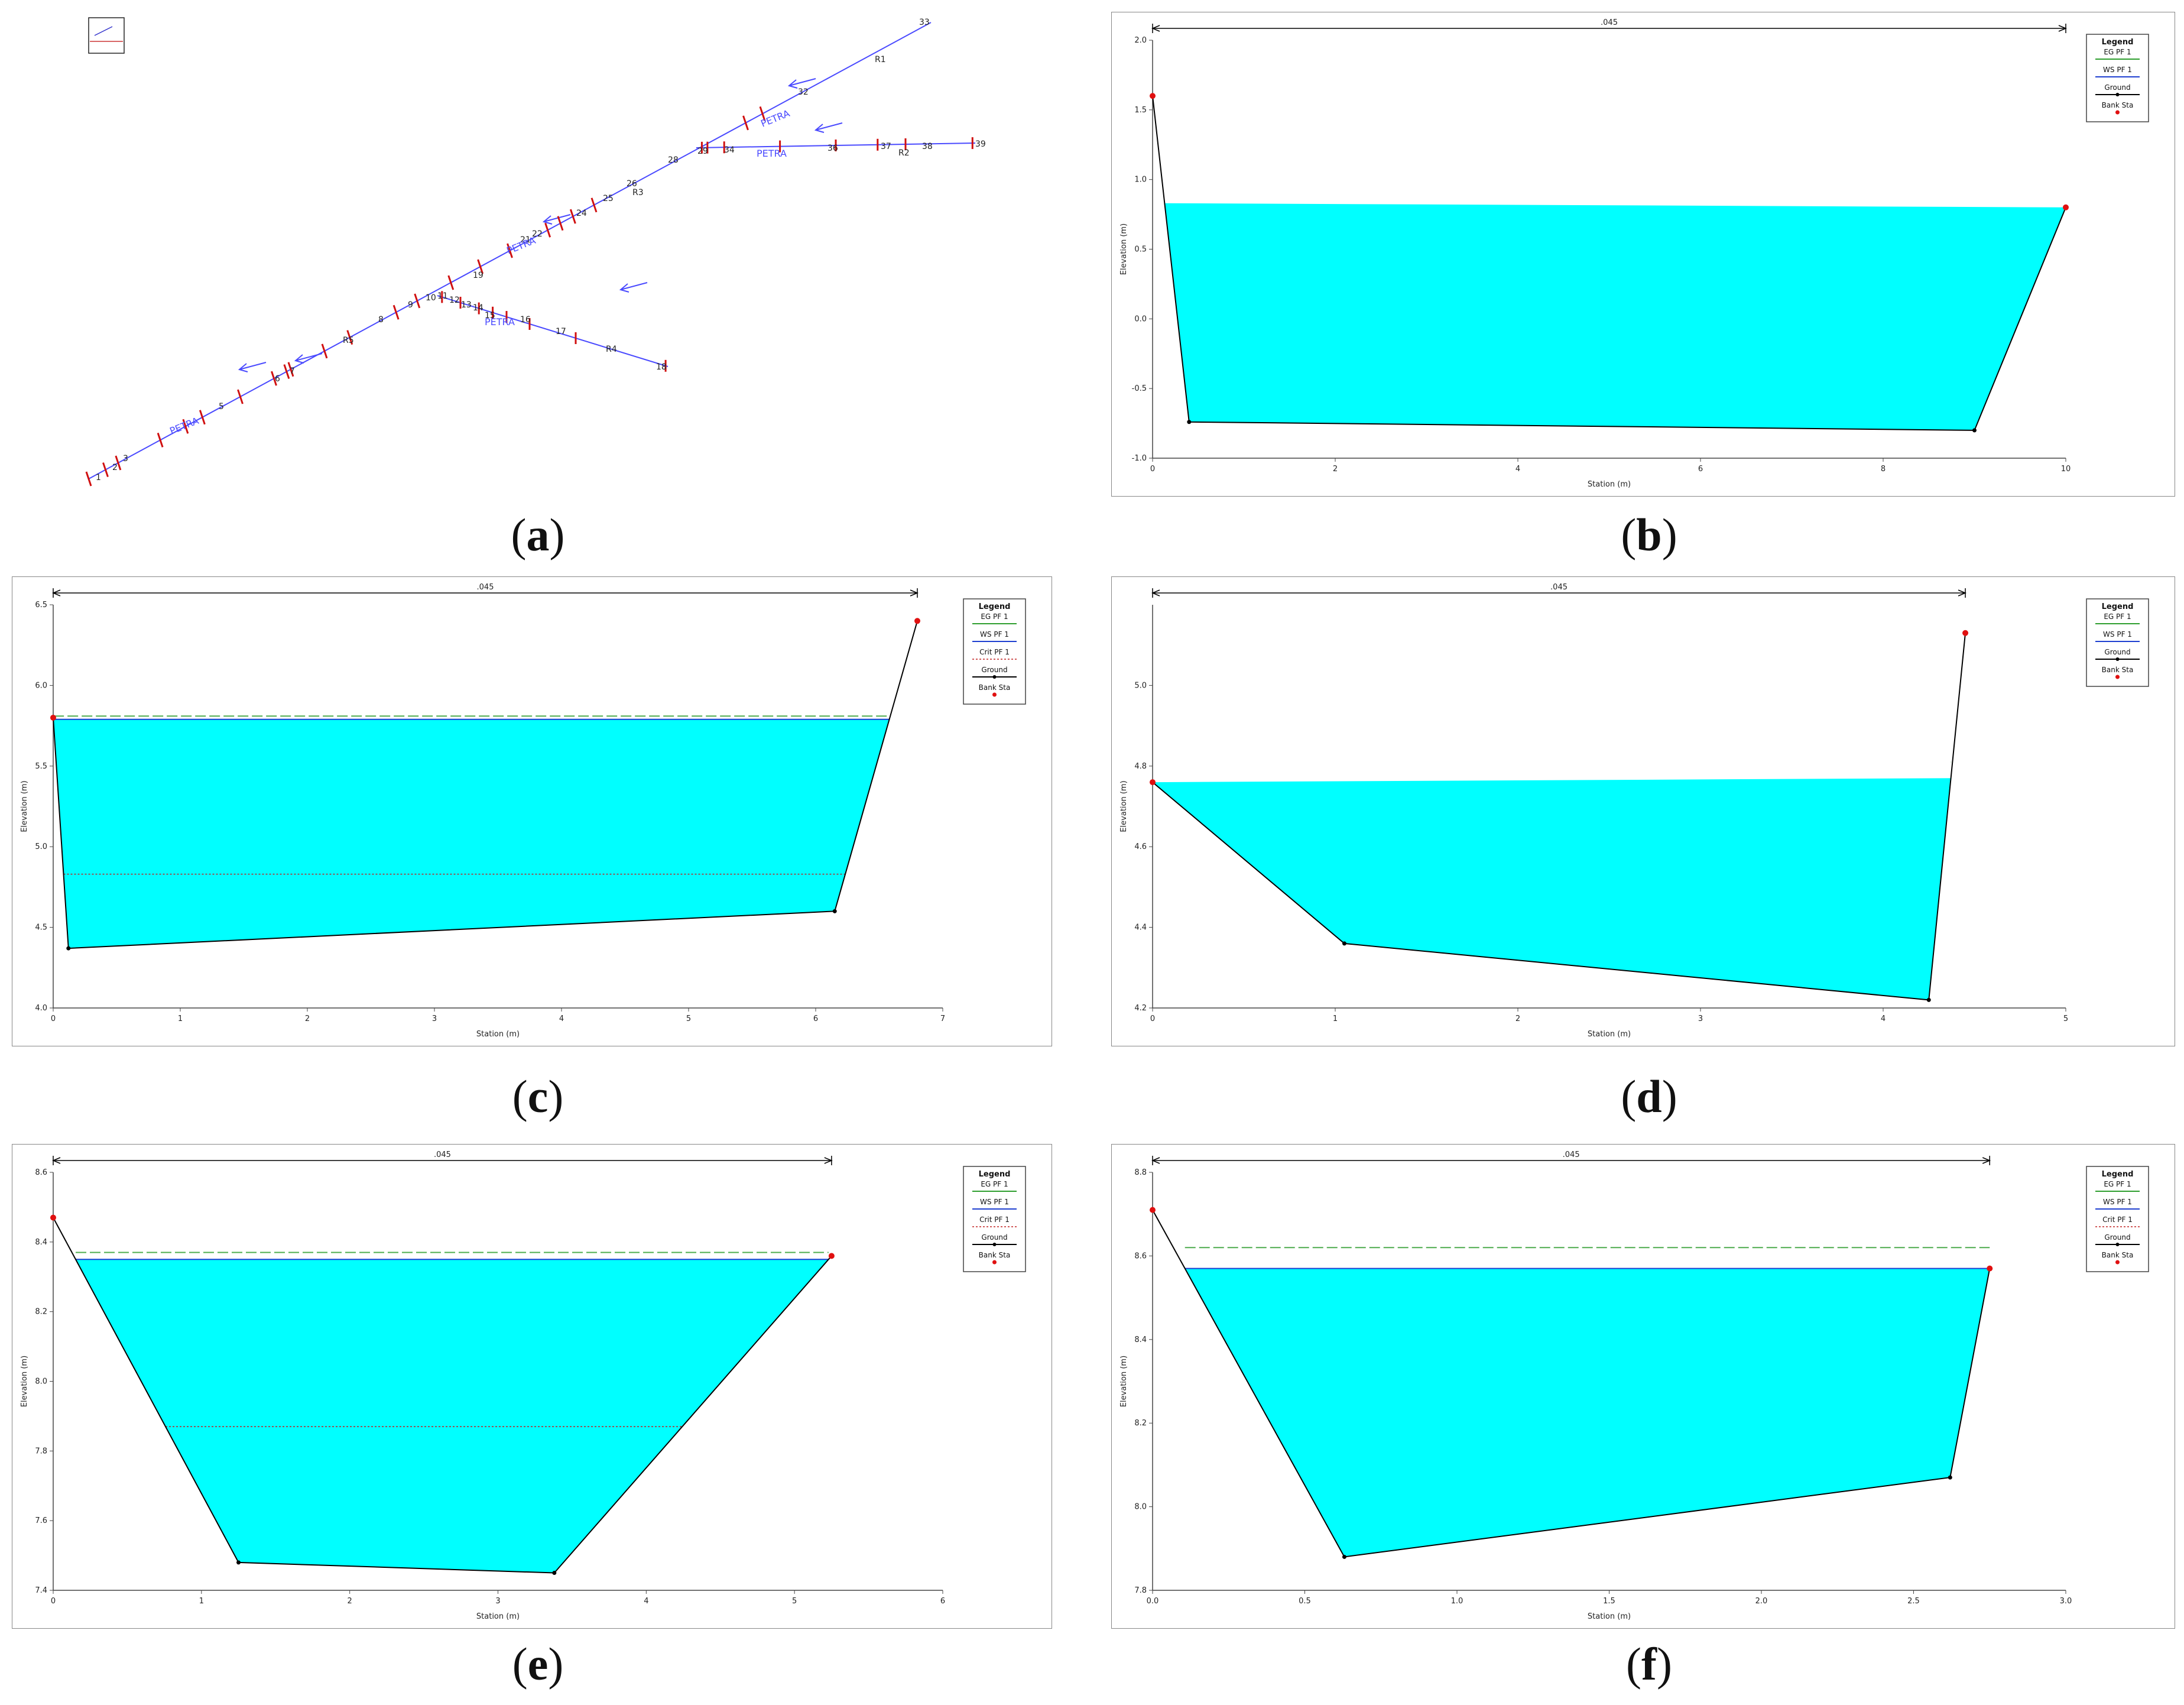 Image resolution: width=2184 pixels, height=1705 pixels. Describe the element at coordinates (1140, 846) in the screenshot. I see `y-tick-label: 4.6` at that location.